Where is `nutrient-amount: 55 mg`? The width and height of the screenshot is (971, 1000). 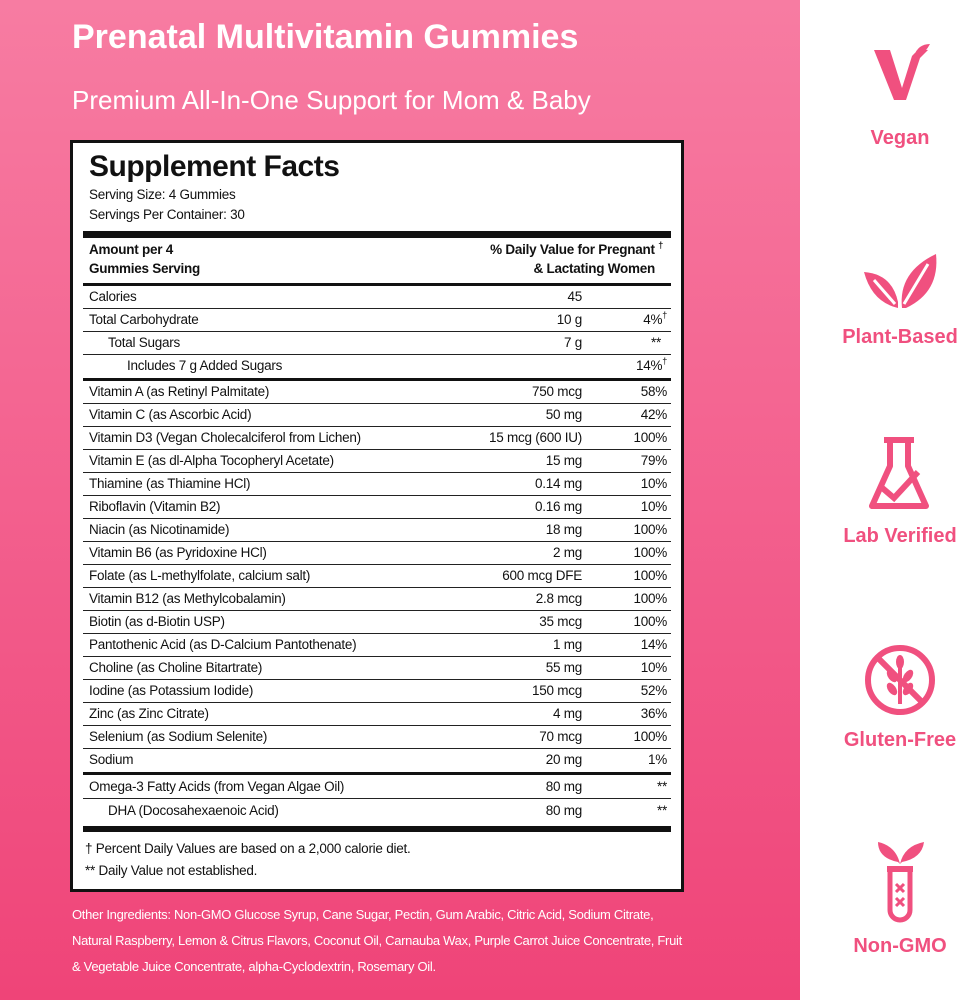
nutrient-amount: 55 mg is located at coordinates (564, 667).